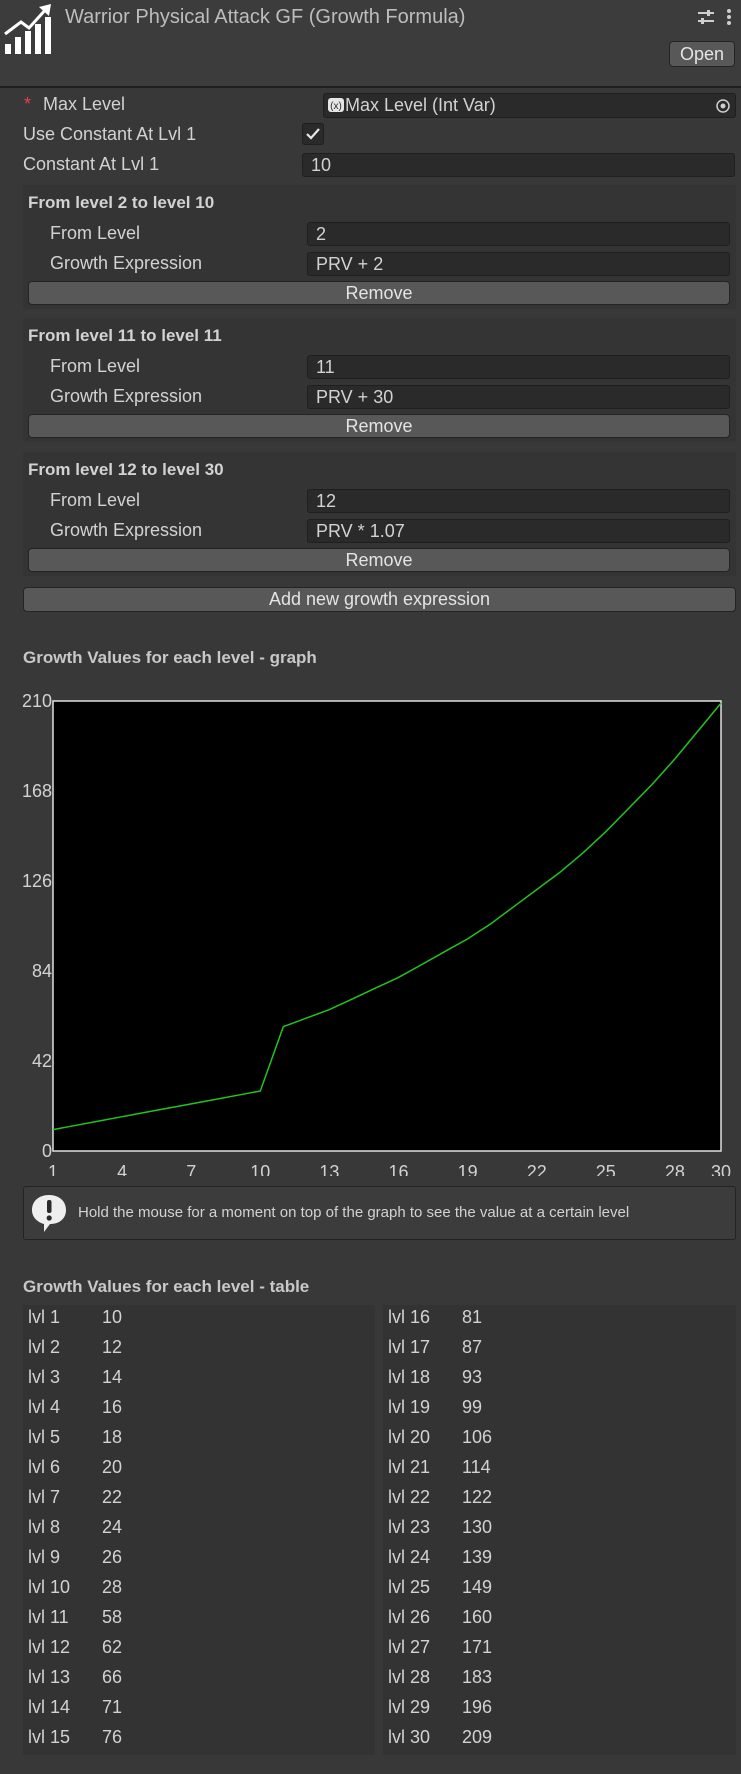 The width and height of the screenshot is (741, 1774). What do you see at coordinates (44, 1557) in the screenshot?
I see `level-label: lvl 9` at bounding box center [44, 1557].